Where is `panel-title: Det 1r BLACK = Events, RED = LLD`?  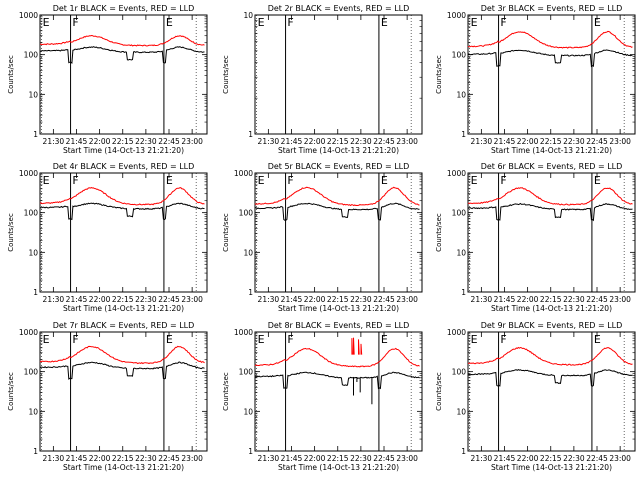 panel-title: Det 1r BLACK = Events, RED = LLD is located at coordinates (124, 8).